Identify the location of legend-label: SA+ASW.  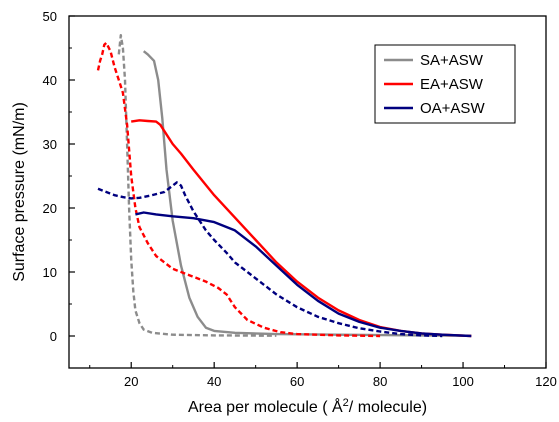
(452, 60).